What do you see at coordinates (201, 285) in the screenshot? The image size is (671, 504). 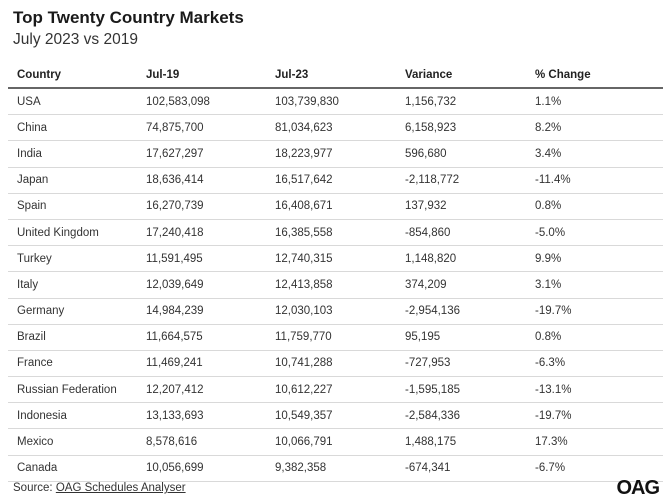 I see `cell-jul-19: 12,039,649` at bounding box center [201, 285].